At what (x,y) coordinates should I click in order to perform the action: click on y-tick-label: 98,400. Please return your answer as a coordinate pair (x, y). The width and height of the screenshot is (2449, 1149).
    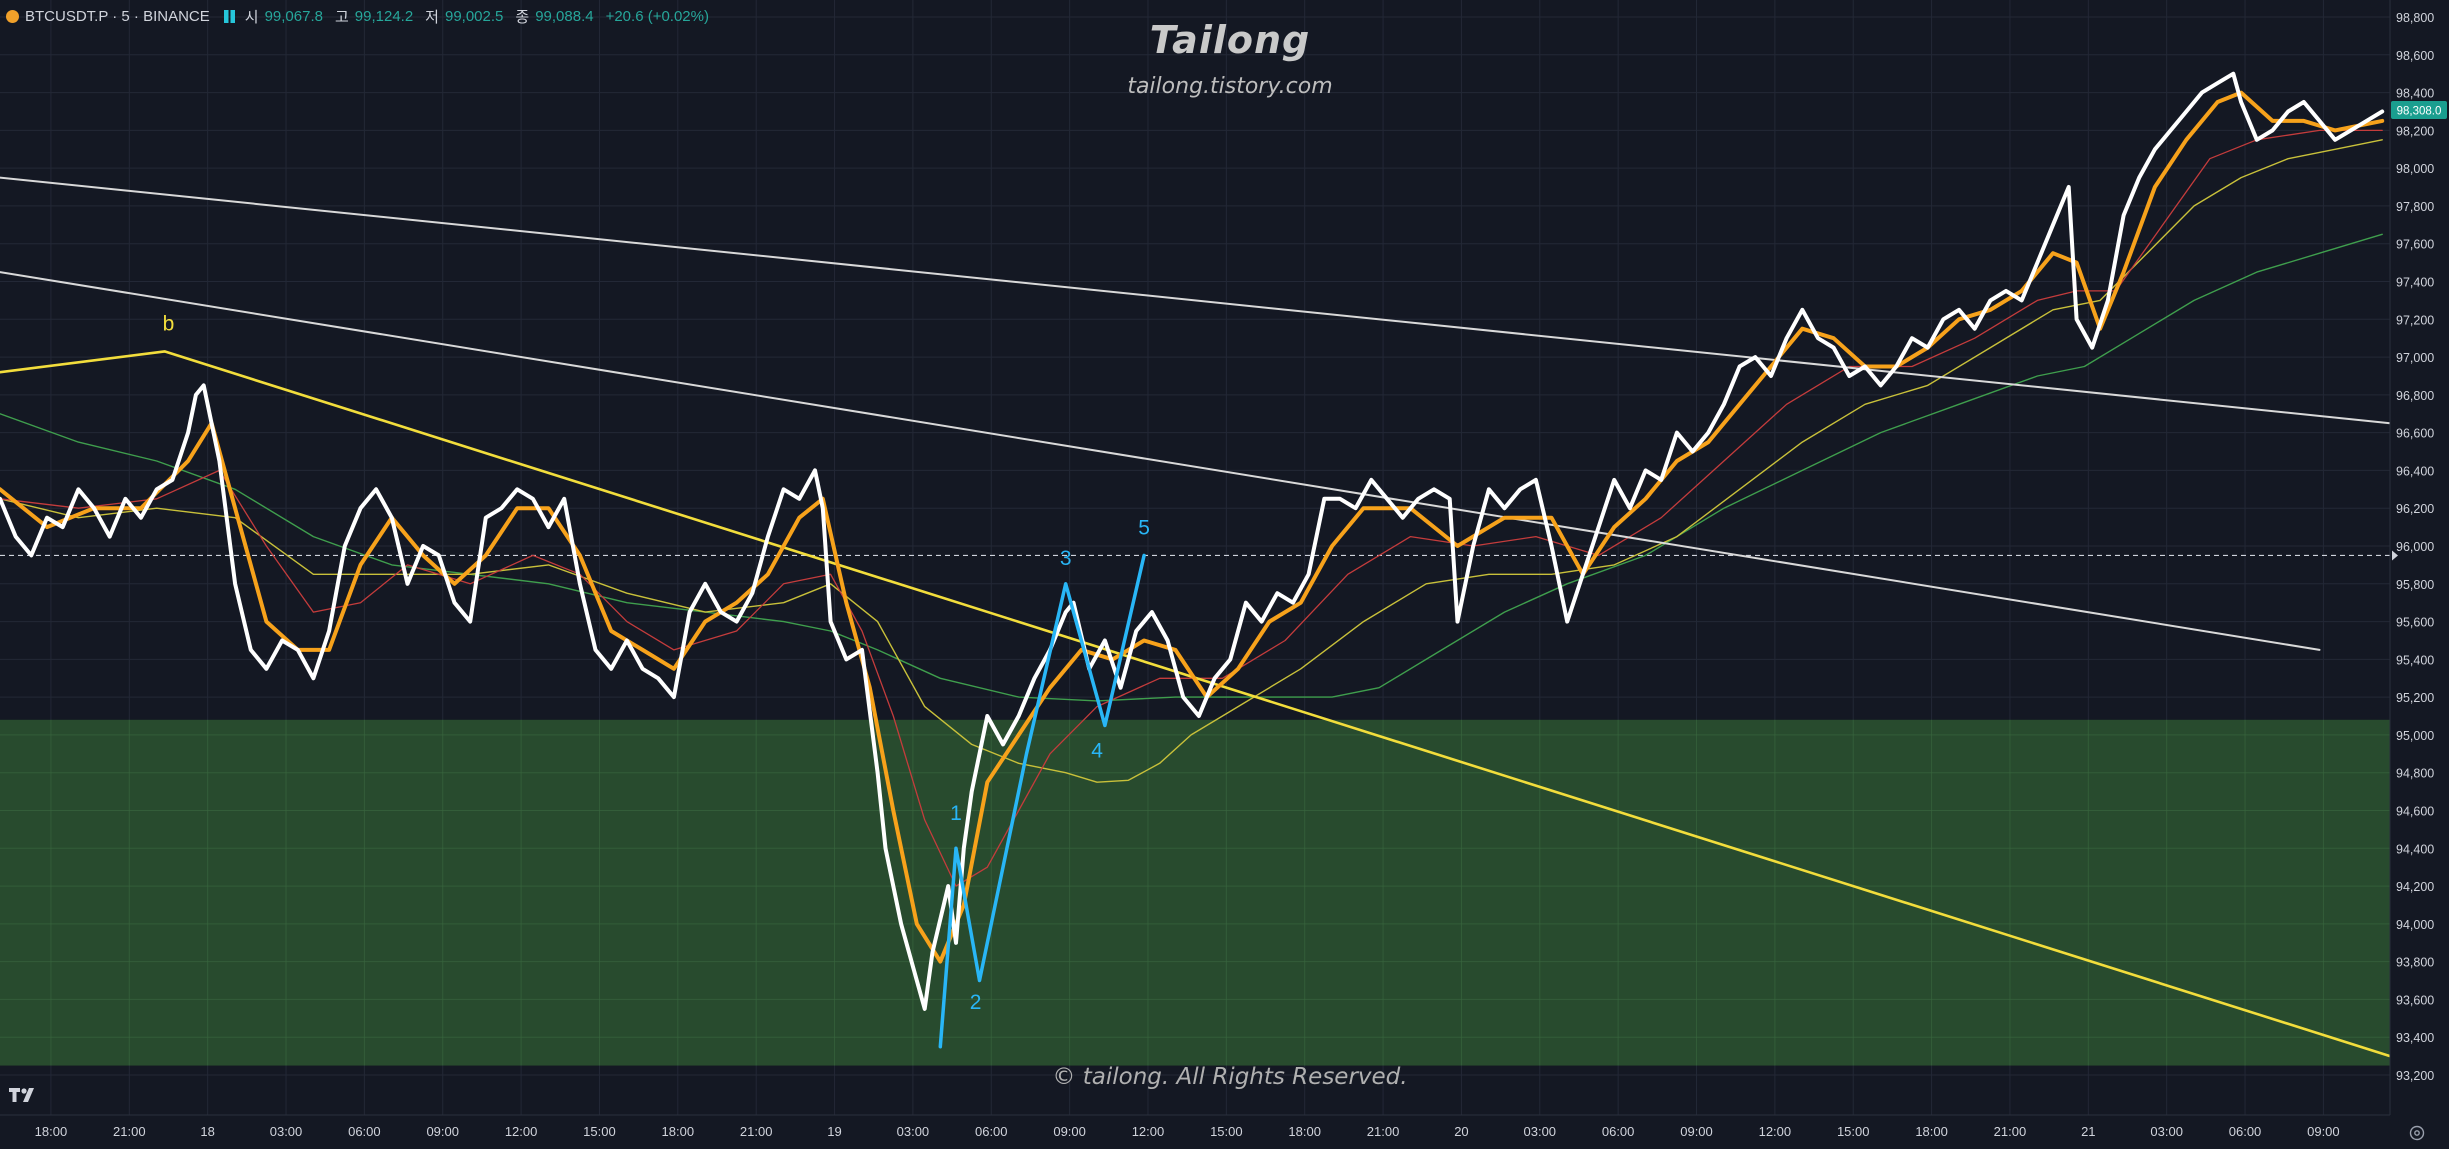
    Looking at the image, I should click on (2415, 94).